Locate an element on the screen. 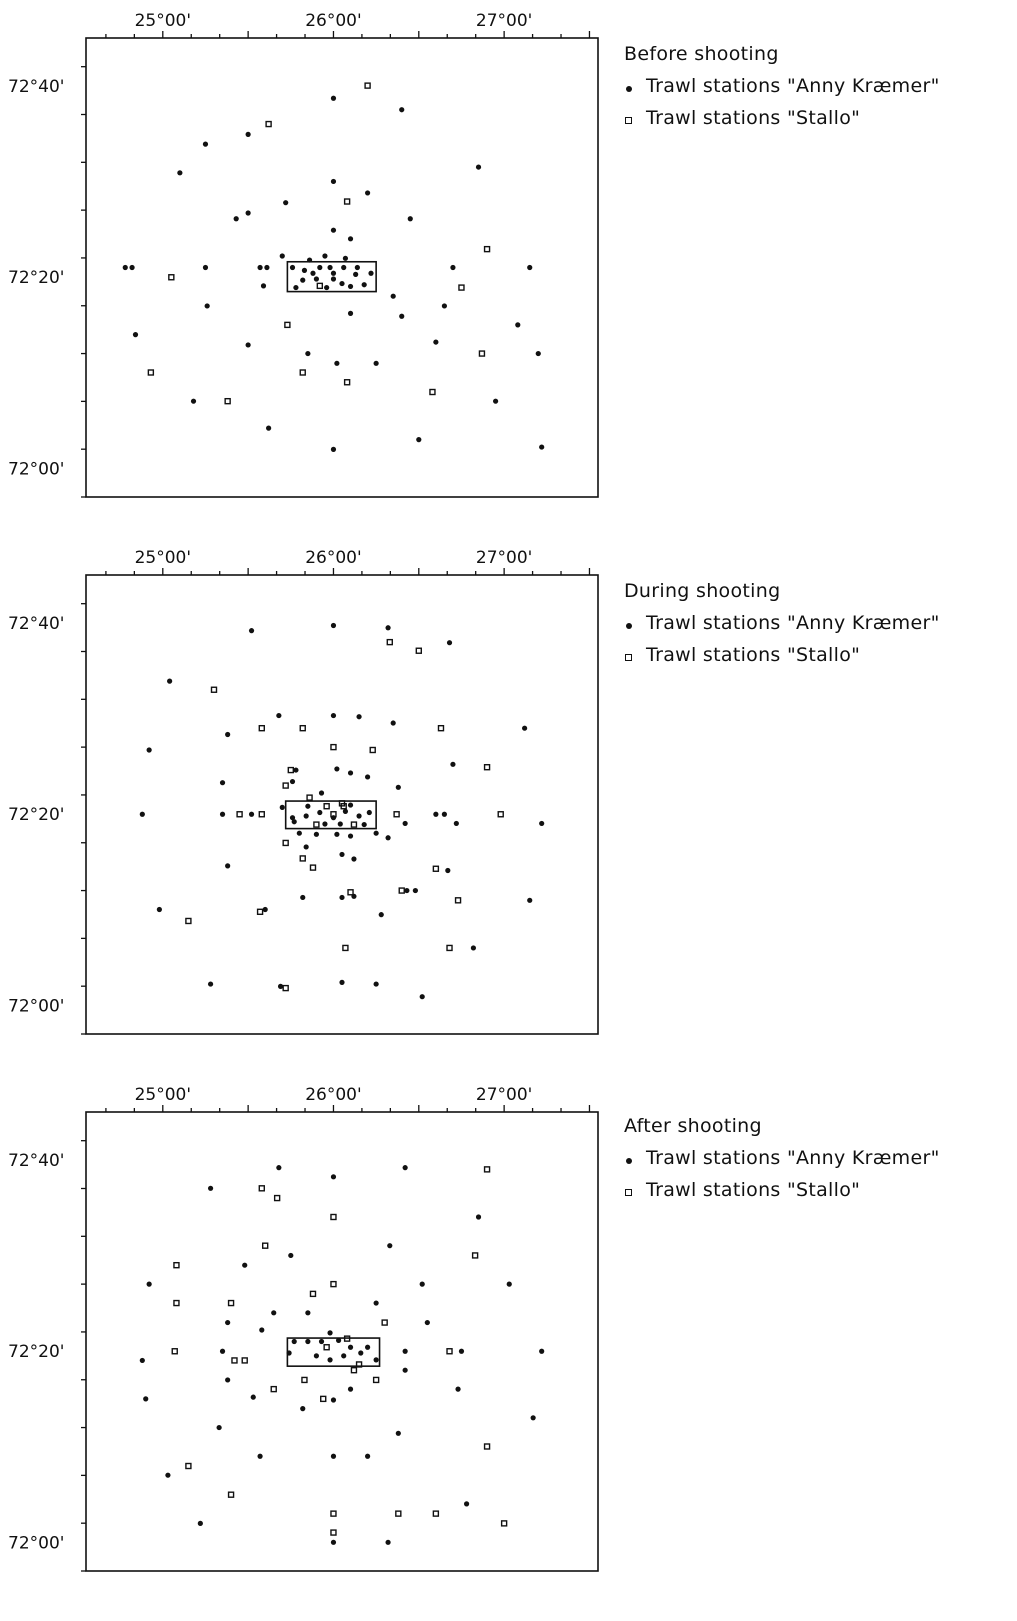 This screenshot has width=1017, height=1621. legend-label: Trawl stations "Stallo" is located at coordinates (753, 118).